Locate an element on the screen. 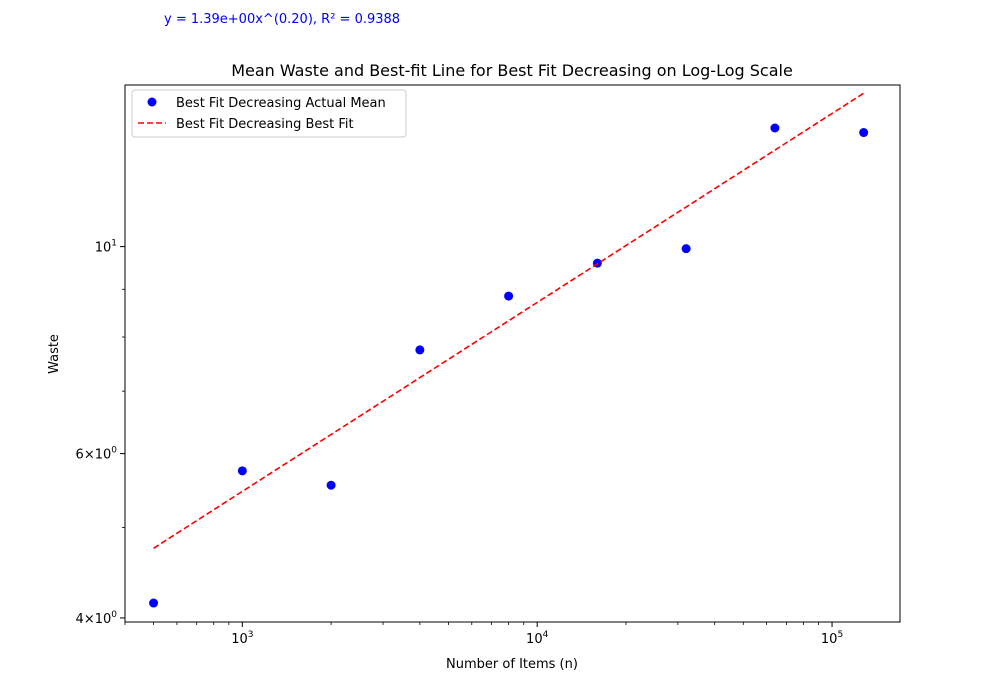  x-tick-label: 10³ is located at coordinates (242, 638).